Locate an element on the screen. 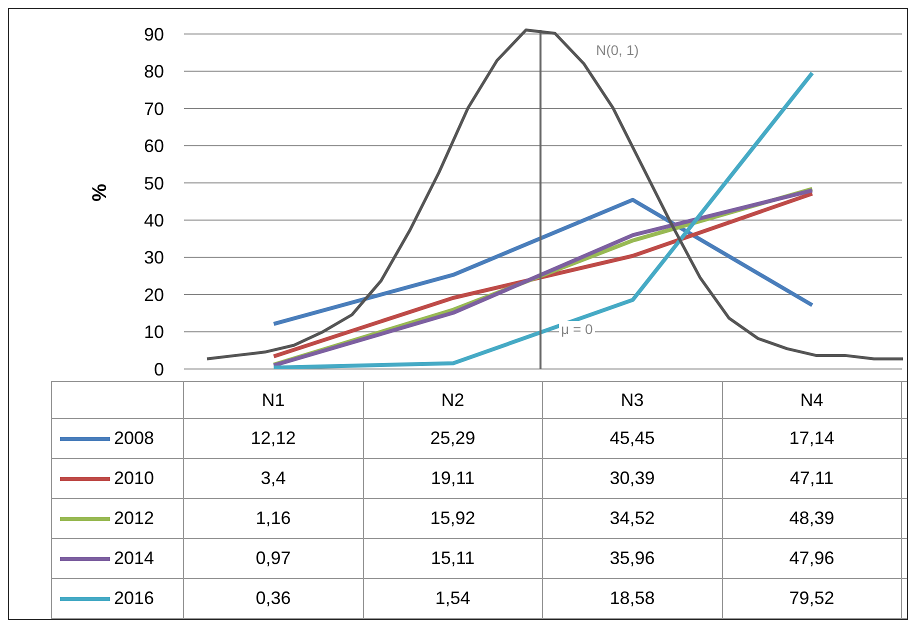 This screenshot has width=910, height=636. x-tick-label: N2 is located at coordinates (453, 400).